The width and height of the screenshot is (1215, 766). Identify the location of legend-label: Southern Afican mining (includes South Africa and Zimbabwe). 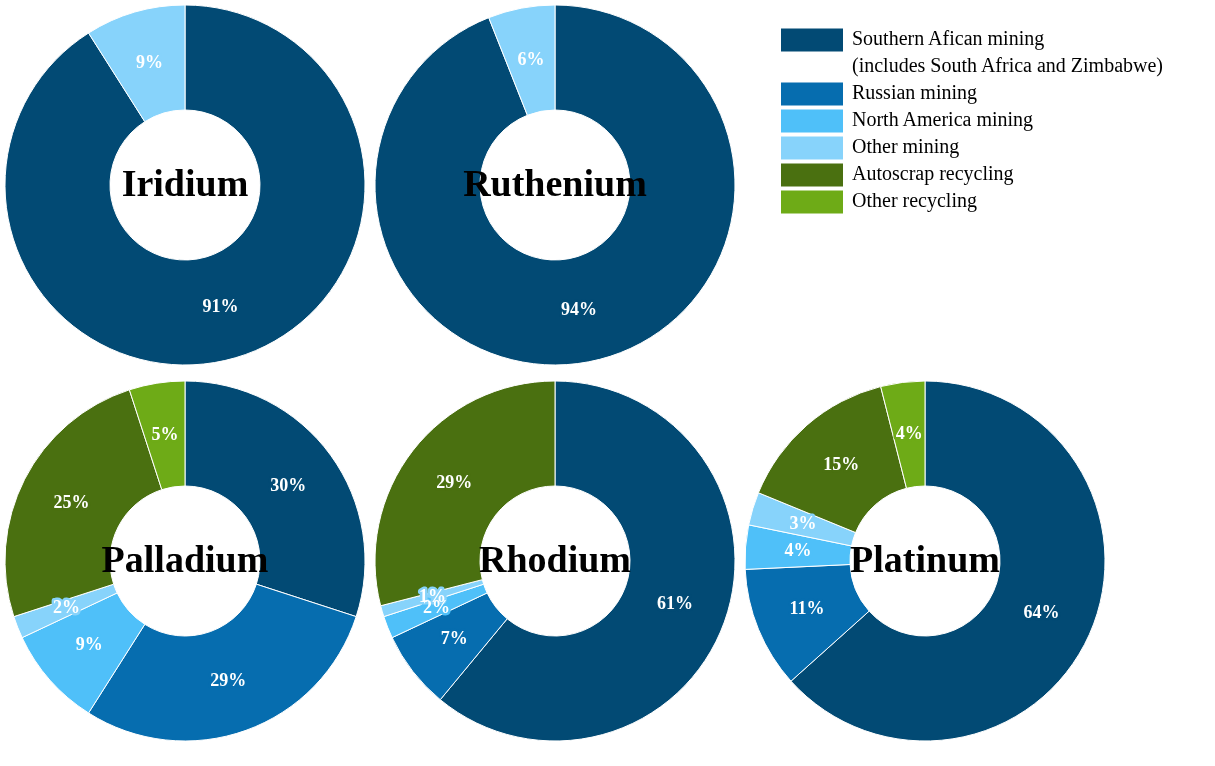
(1008, 52).